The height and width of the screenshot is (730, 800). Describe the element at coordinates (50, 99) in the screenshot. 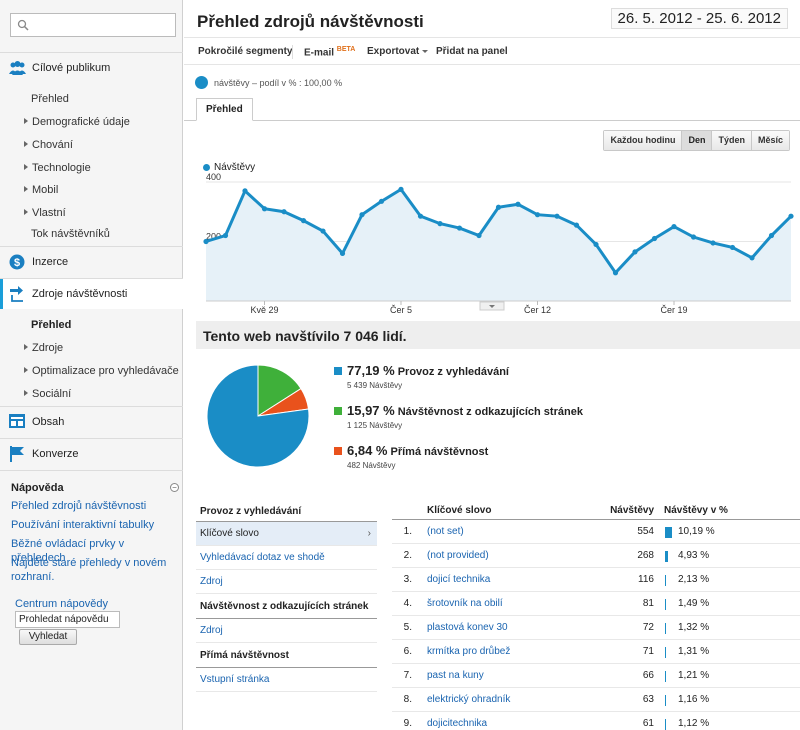

I see `audience-overview-item: Přehled` at that location.